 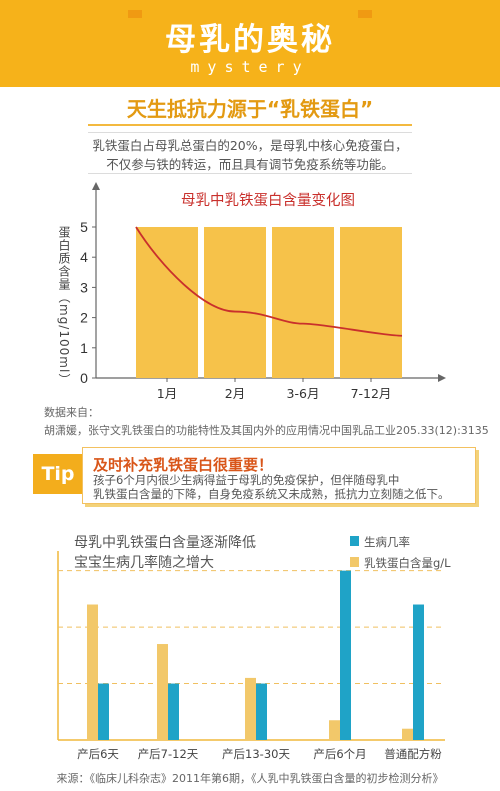 What do you see at coordinates (246, 480) in the screenshot?
I see `tip-text-line-1: 孩子6个月内很少生病得益于母乳的免疫保护，但伴随母乳中` at bounding box center [246, 480].